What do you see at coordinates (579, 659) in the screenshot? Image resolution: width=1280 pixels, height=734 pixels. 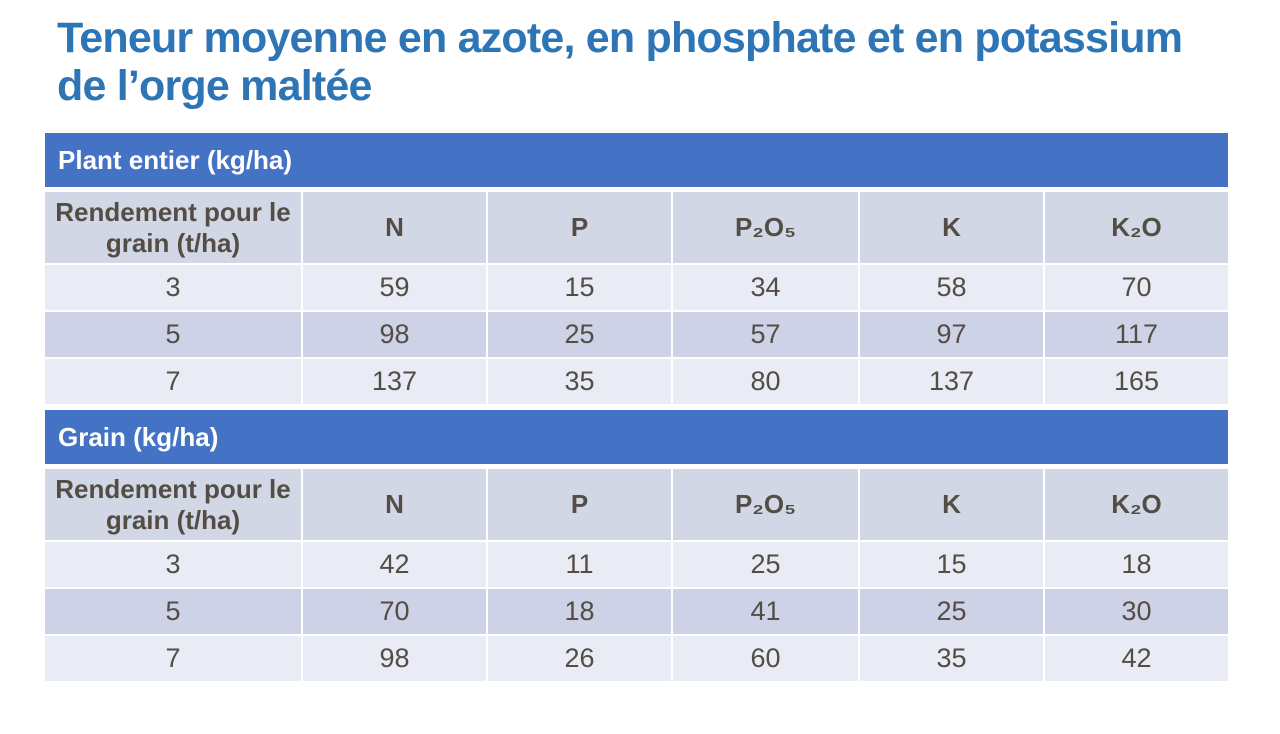 I see `table-cell: 26` at bounding box center [579, 659].